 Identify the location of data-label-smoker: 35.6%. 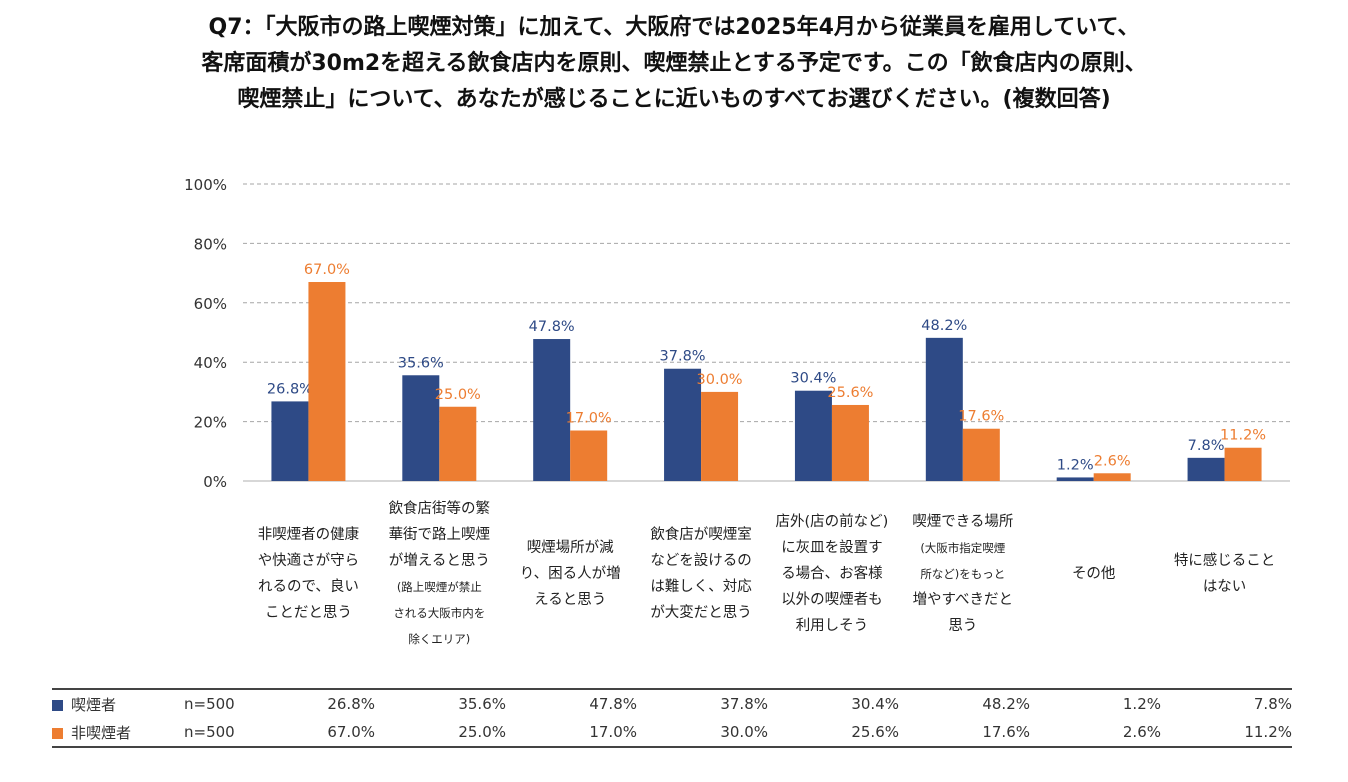
(421, 363).